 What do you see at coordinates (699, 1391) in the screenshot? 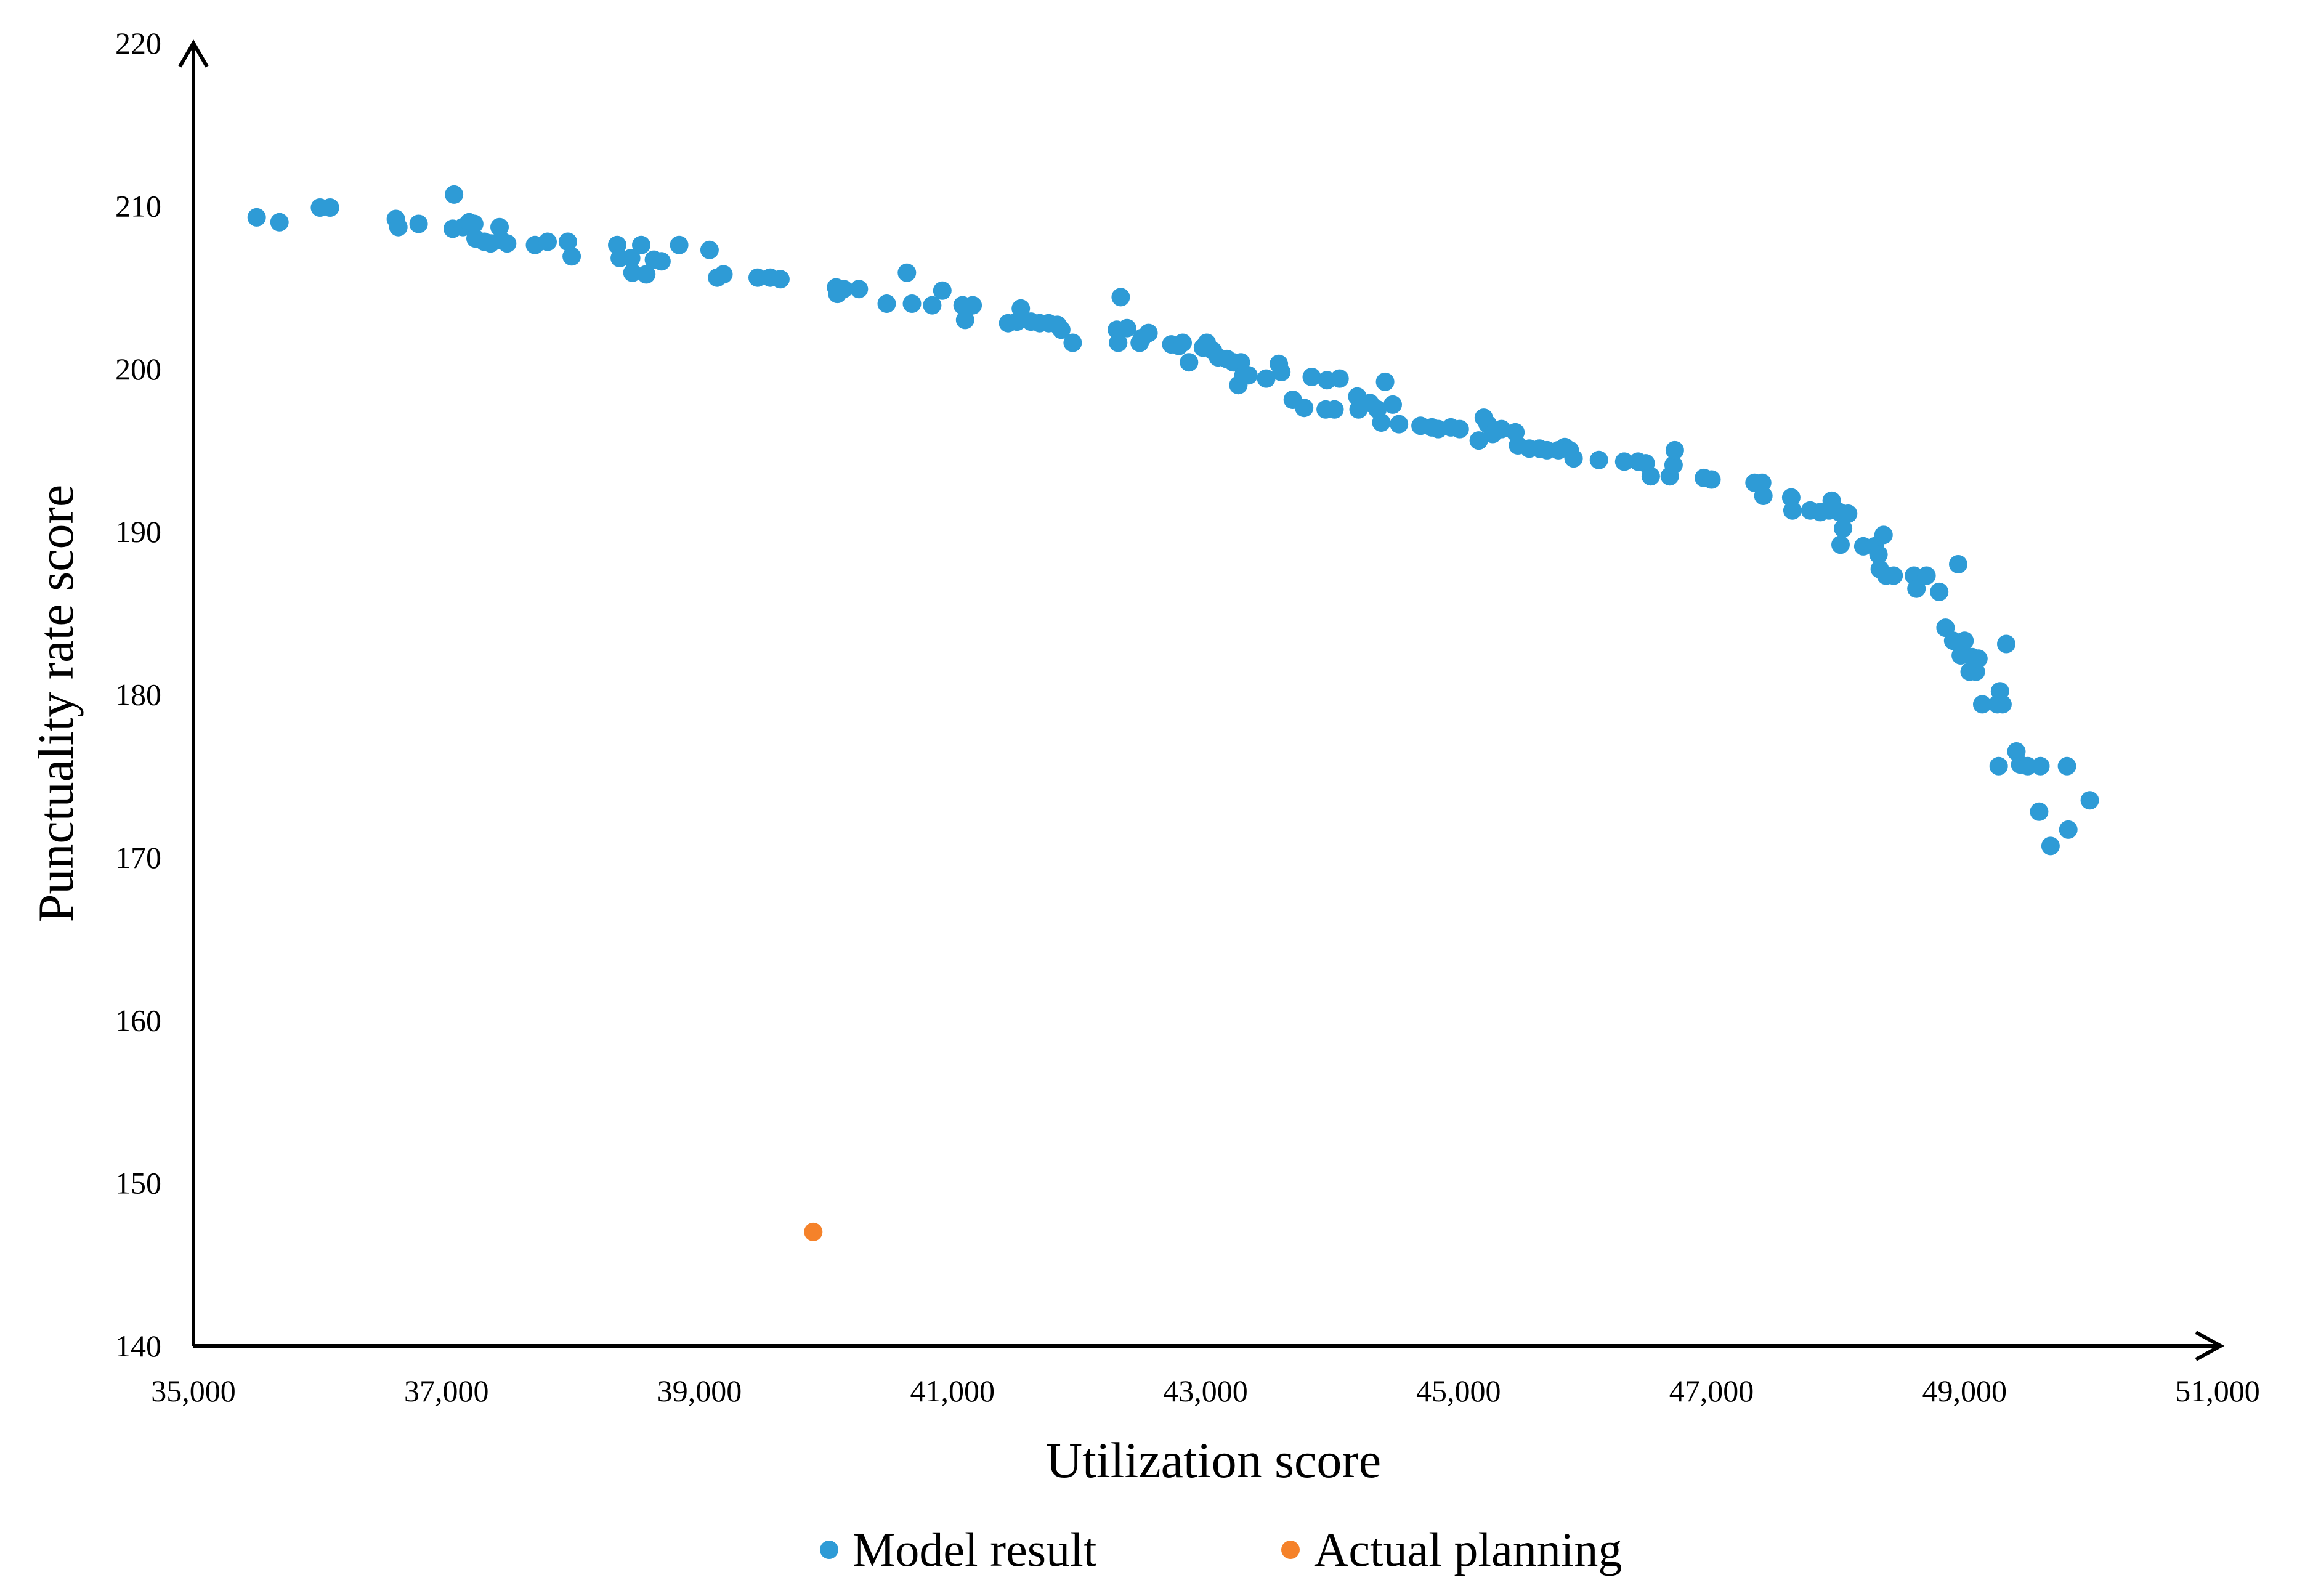
I see `x-tick-label: 39,000` at bounding box center [699, 1391].